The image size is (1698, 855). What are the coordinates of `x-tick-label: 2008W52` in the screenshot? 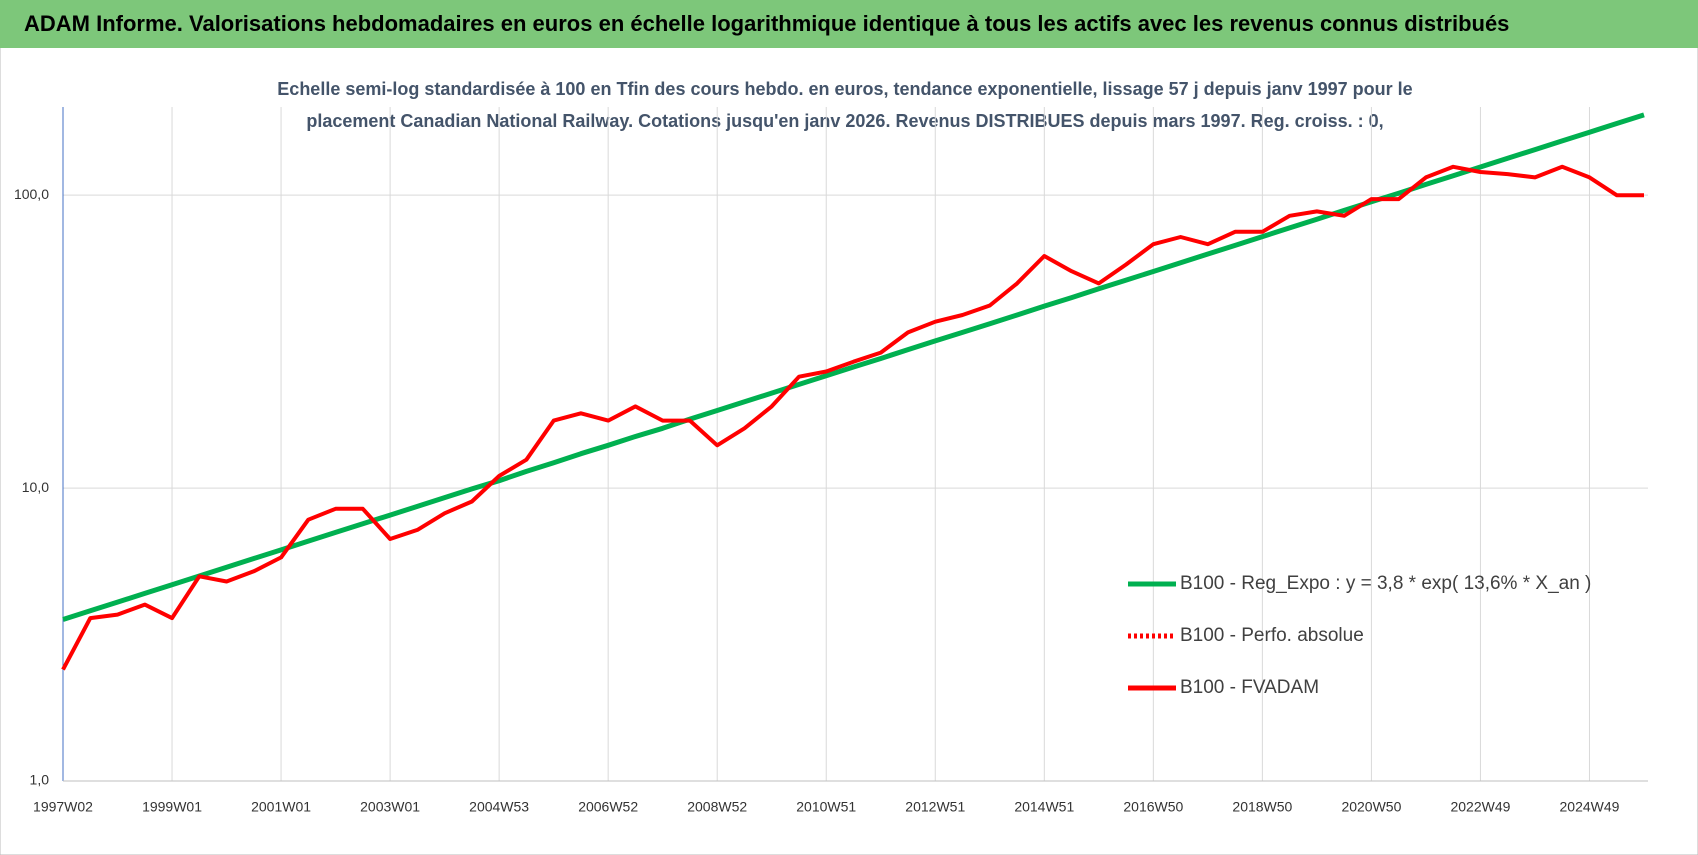 It's located at (717, 807).